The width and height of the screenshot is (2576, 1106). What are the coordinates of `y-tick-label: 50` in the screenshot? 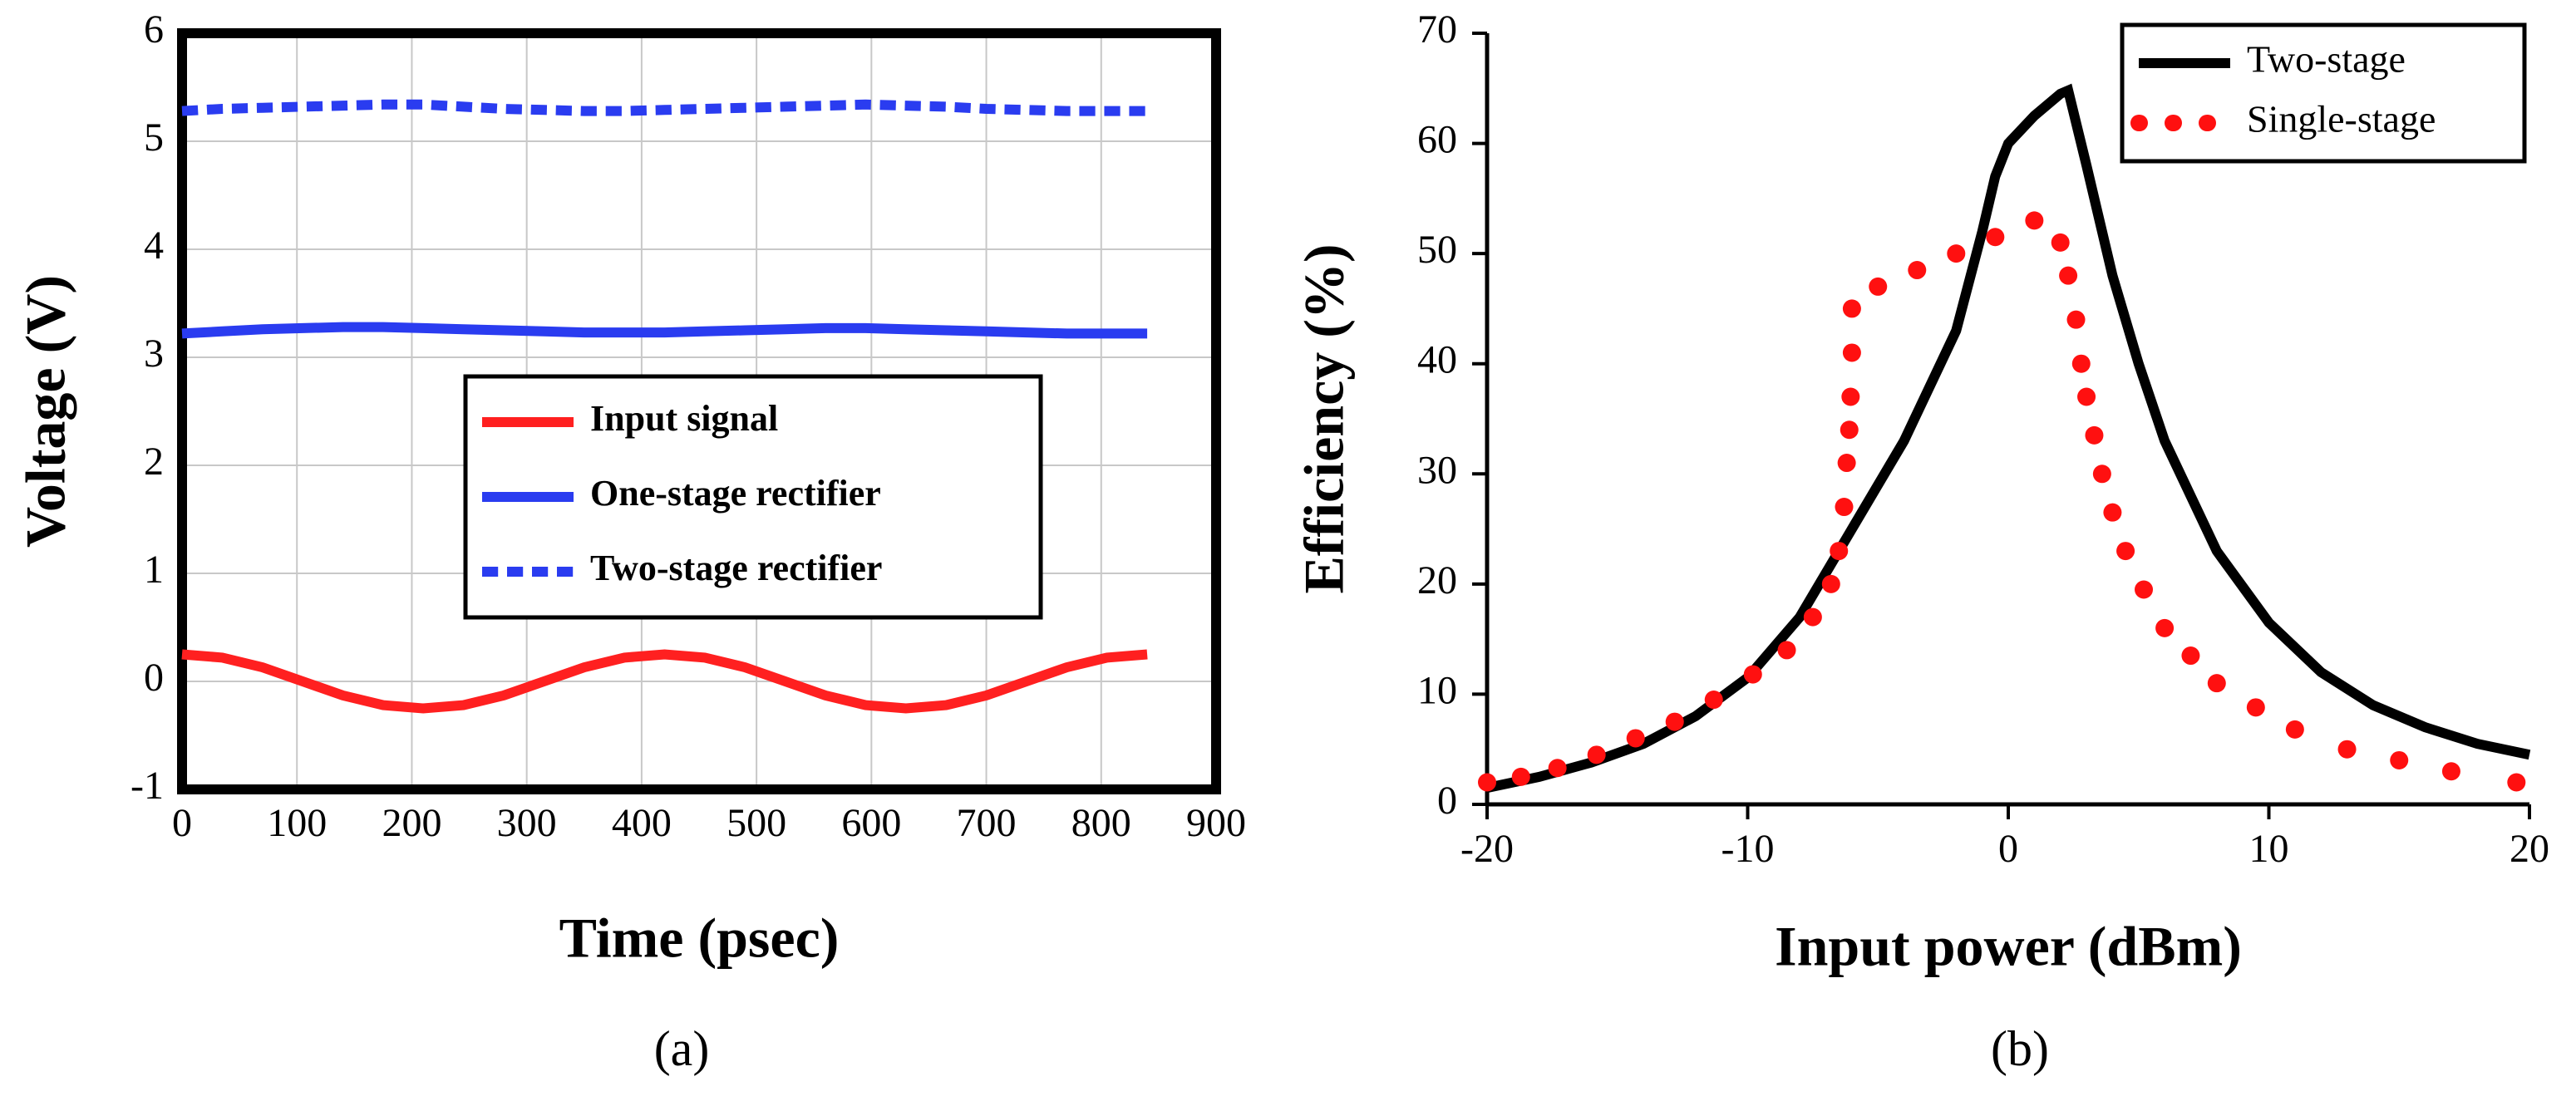 It's located at (1437, 250).